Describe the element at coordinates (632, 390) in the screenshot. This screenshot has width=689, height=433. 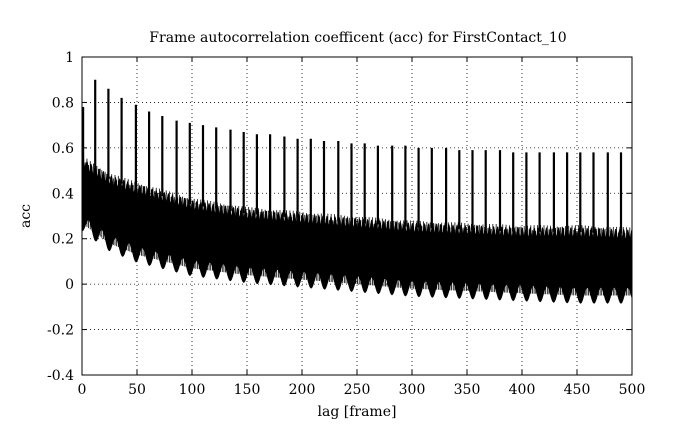
I see `x-tick-label: 500` at that location.